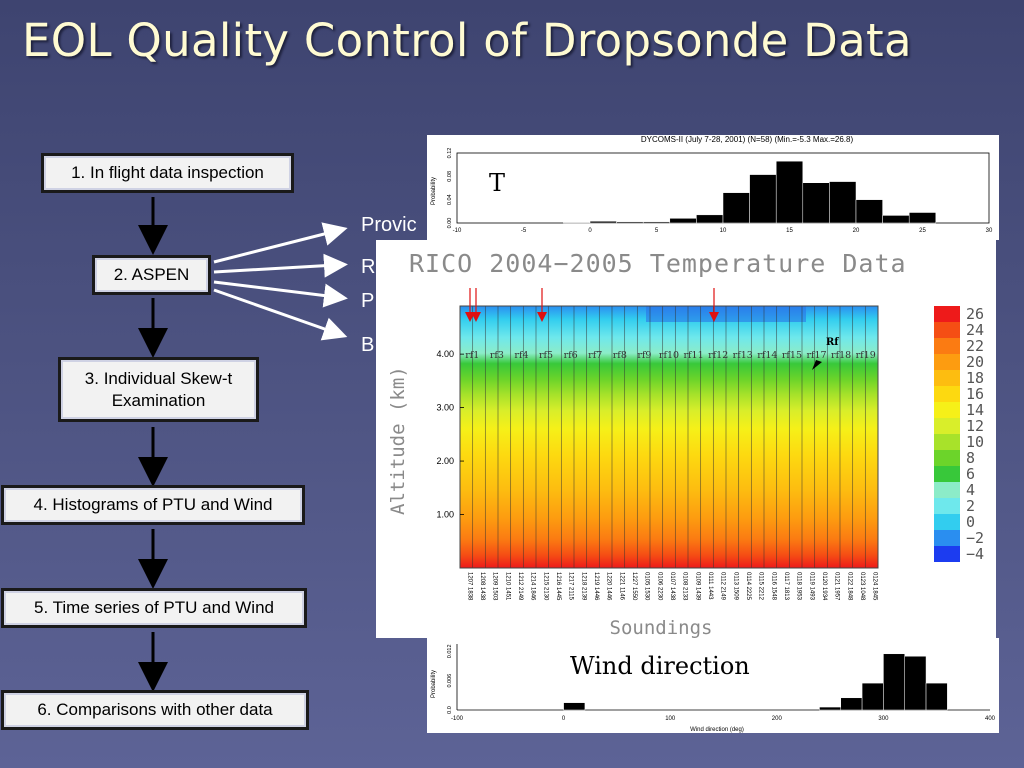  I want to click on hist-bottom-x-tick: 0, so click(564, 719).